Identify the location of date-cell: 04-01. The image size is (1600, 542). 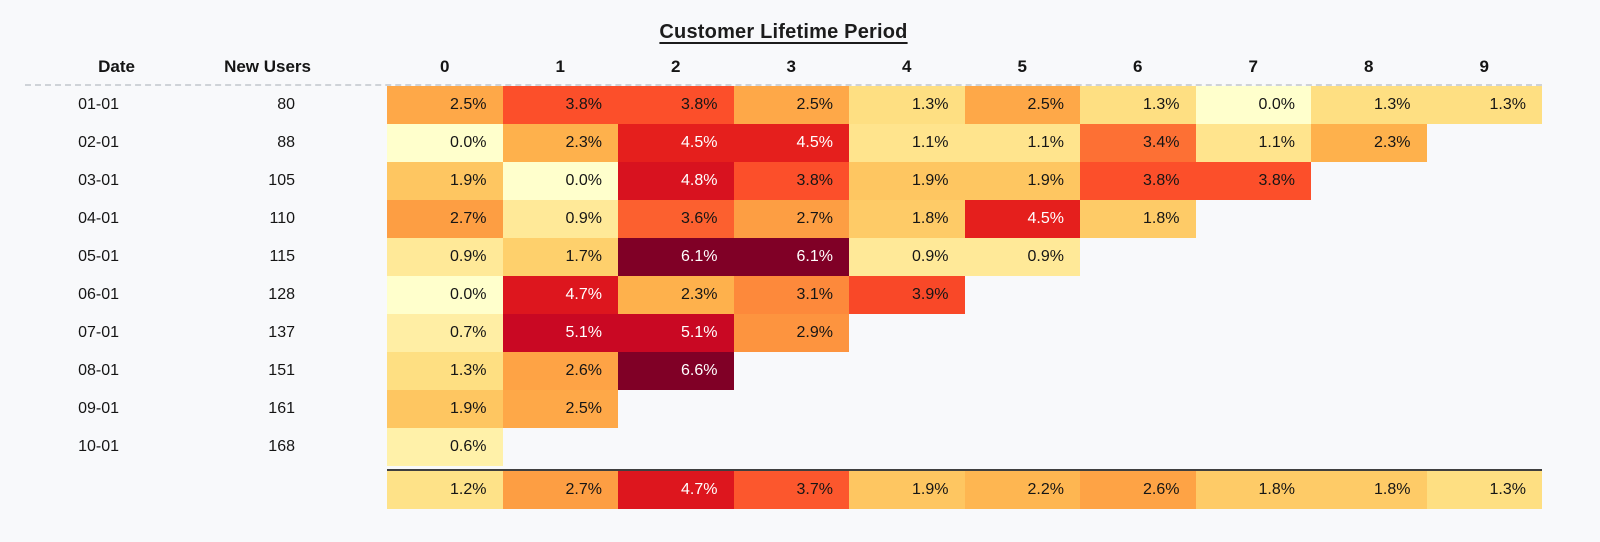
(98, 218).